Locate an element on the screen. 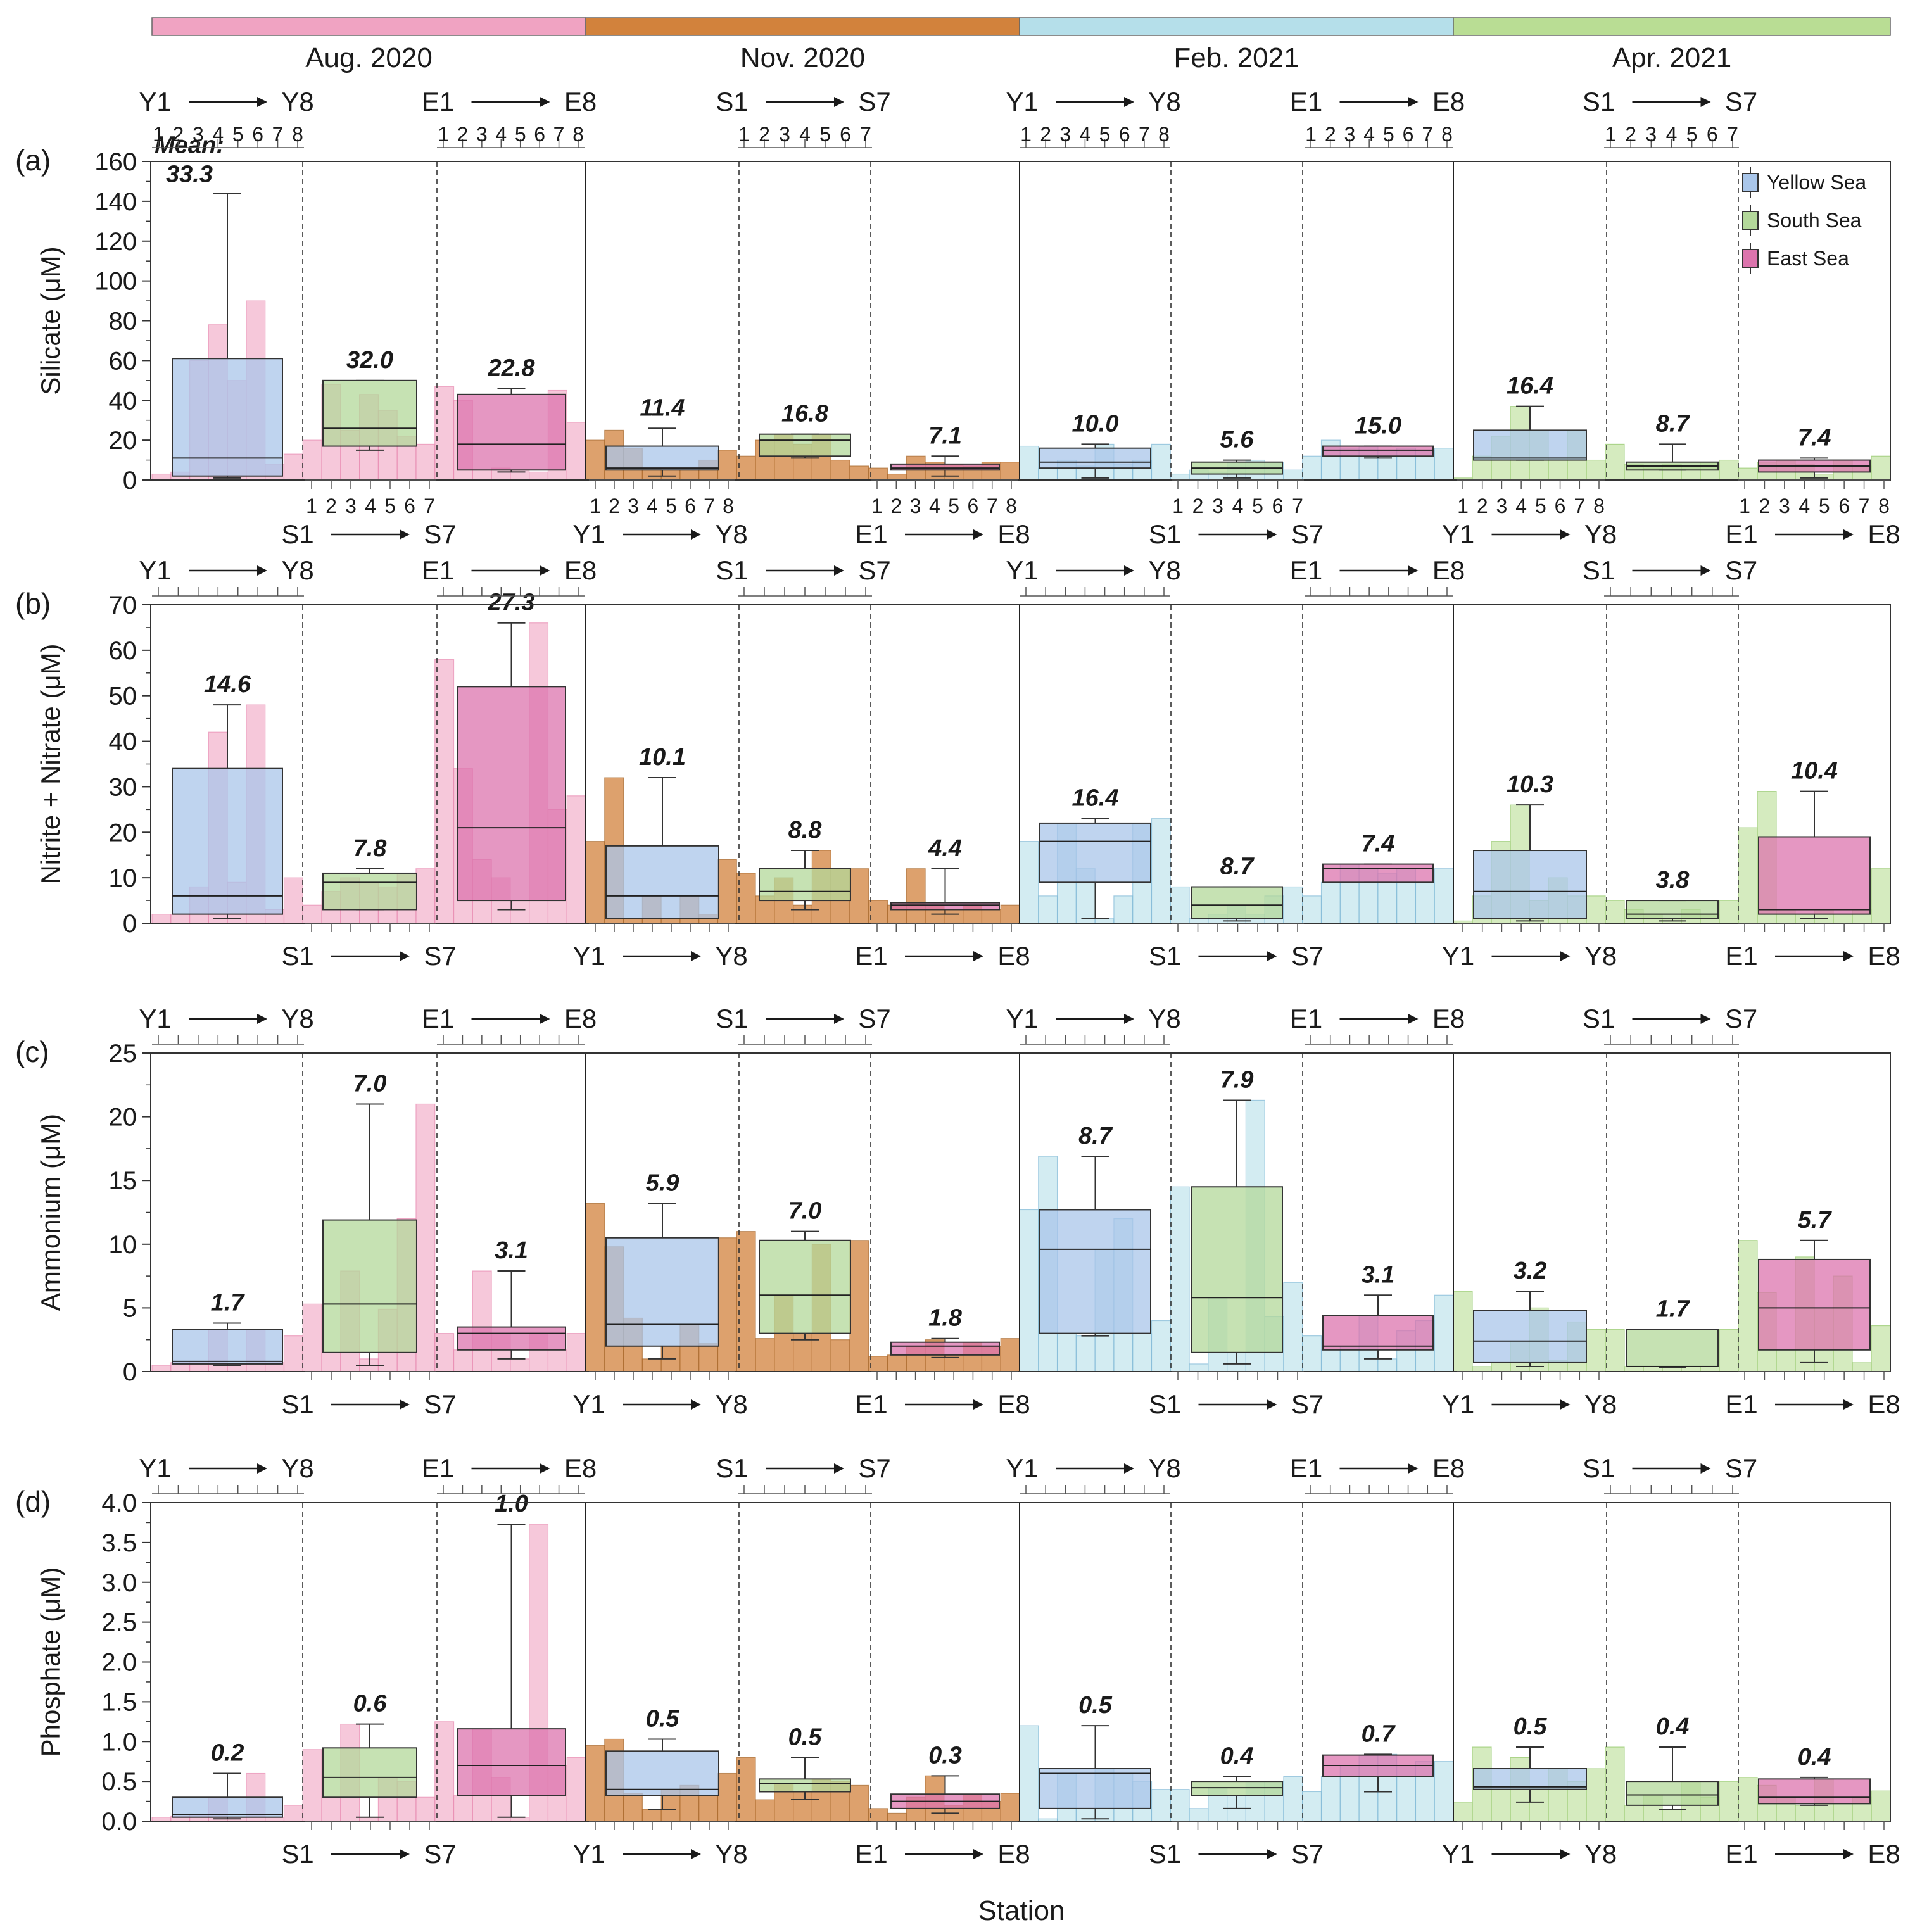 The height and width of the screenshot is (1932, 1915). y-tick-label: 0 is located at coordinates (130, 924).